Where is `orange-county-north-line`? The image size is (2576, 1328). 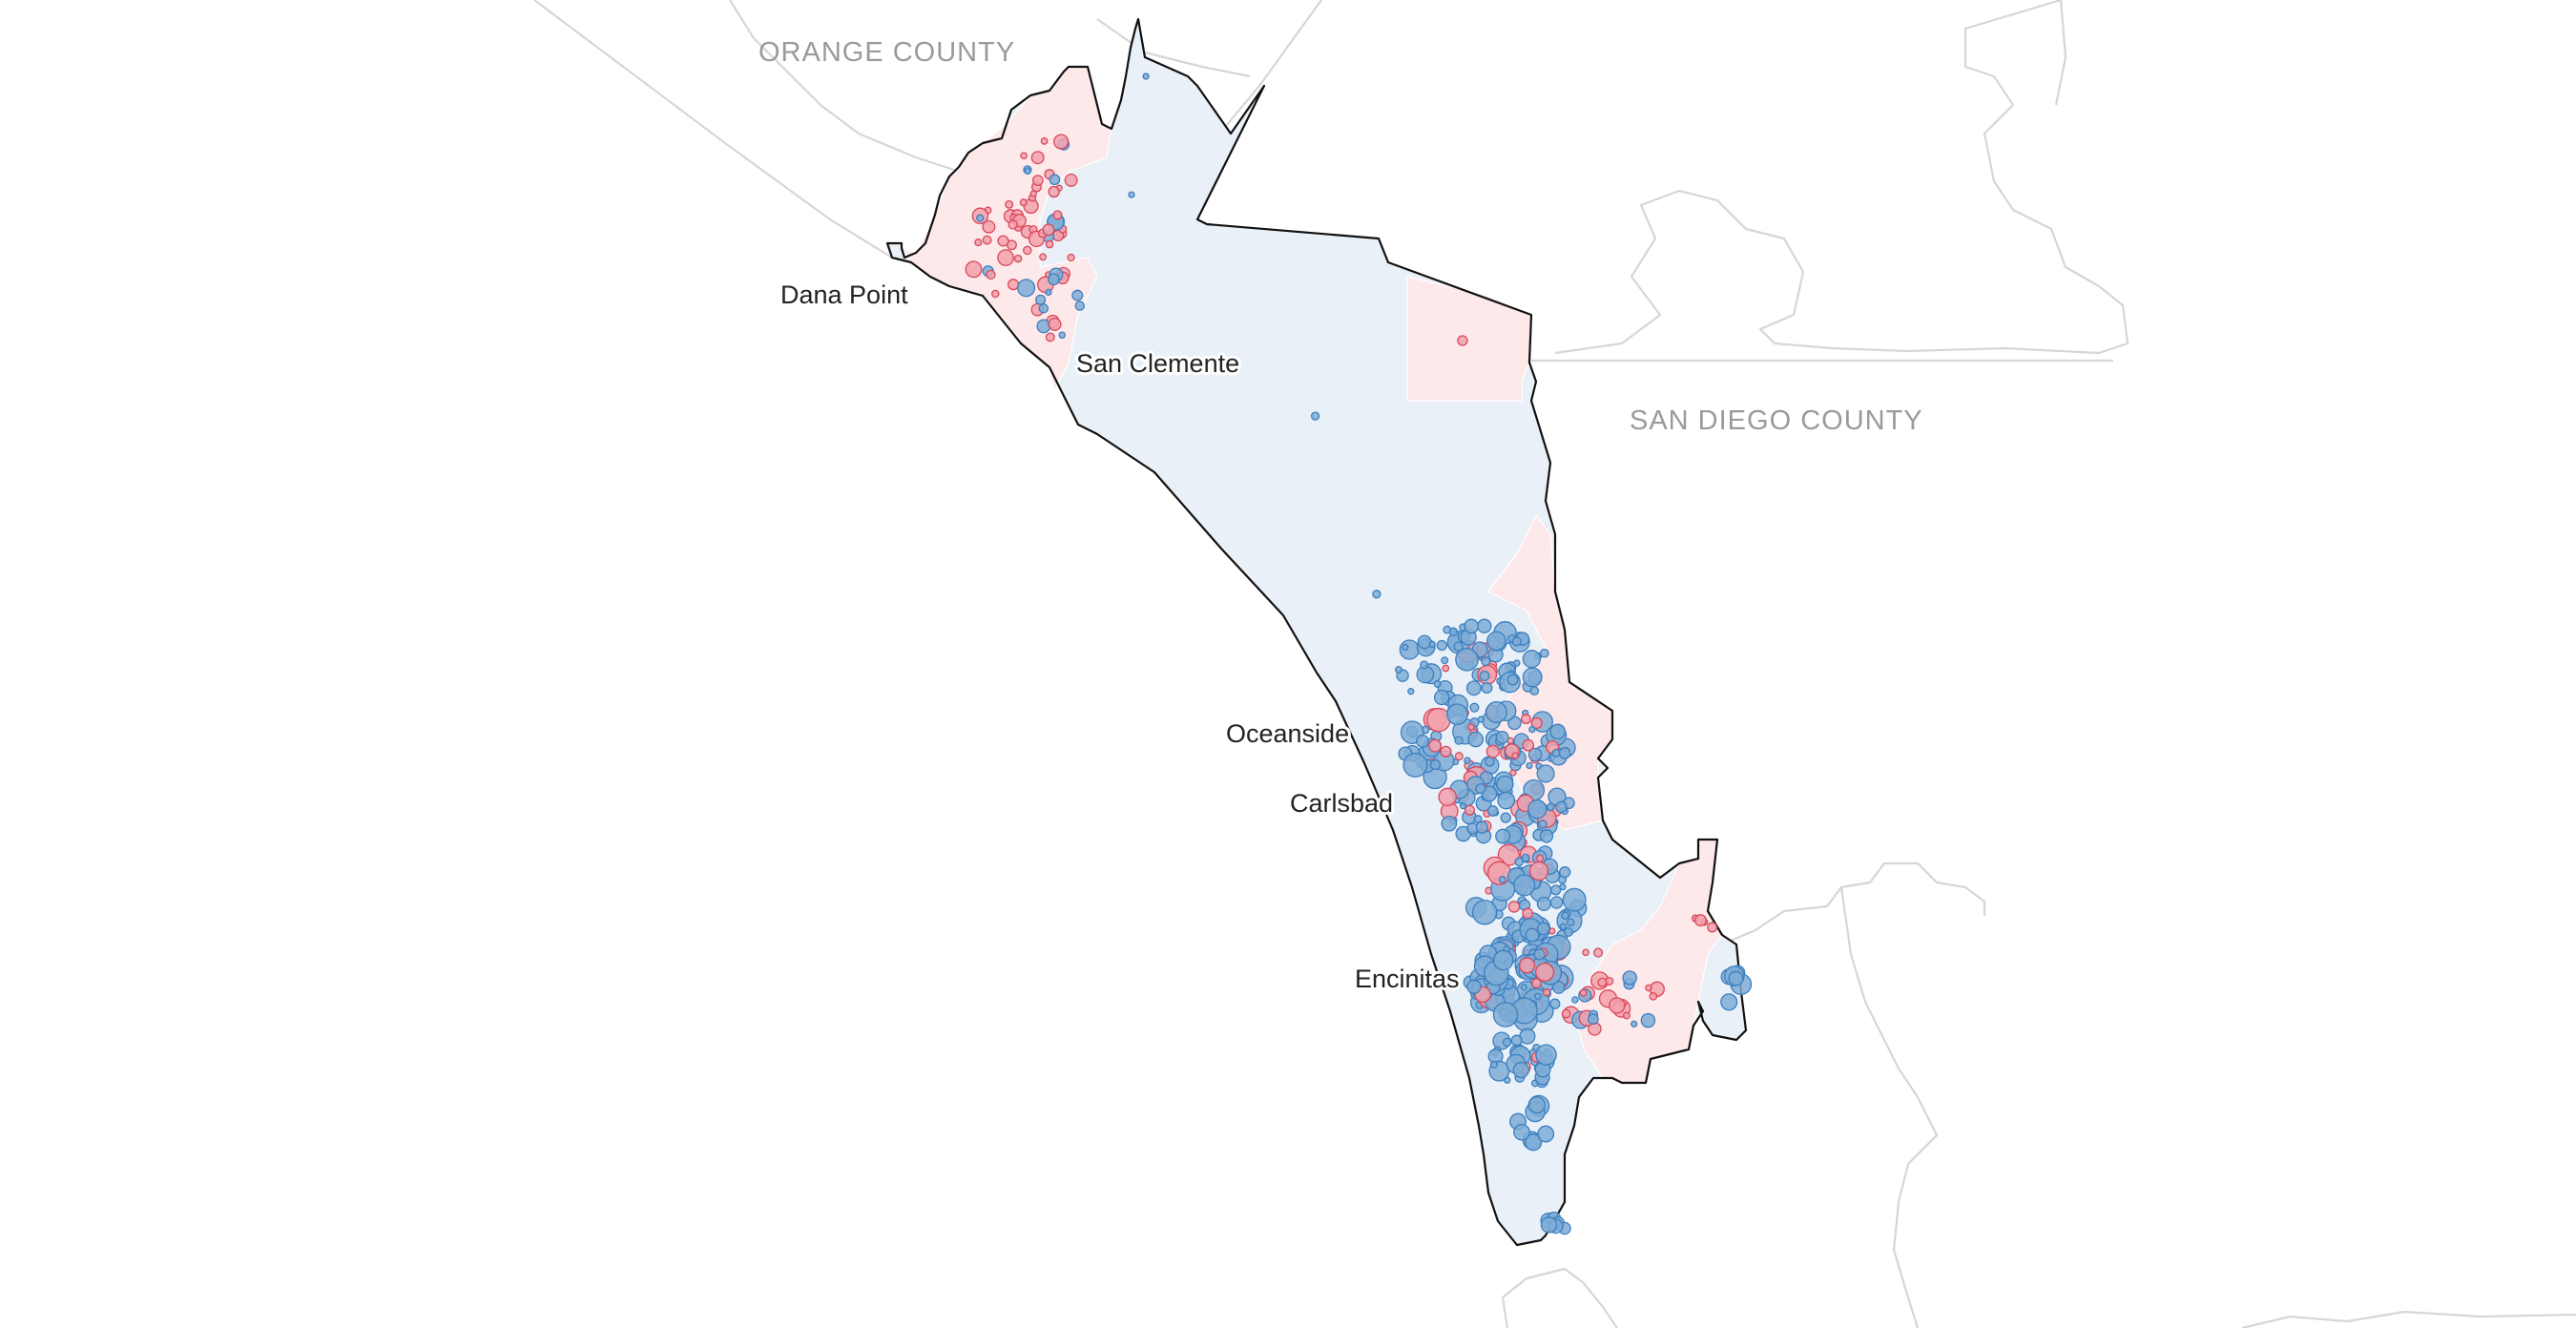 orange-county-north-line is located at coordinates (842, 86).